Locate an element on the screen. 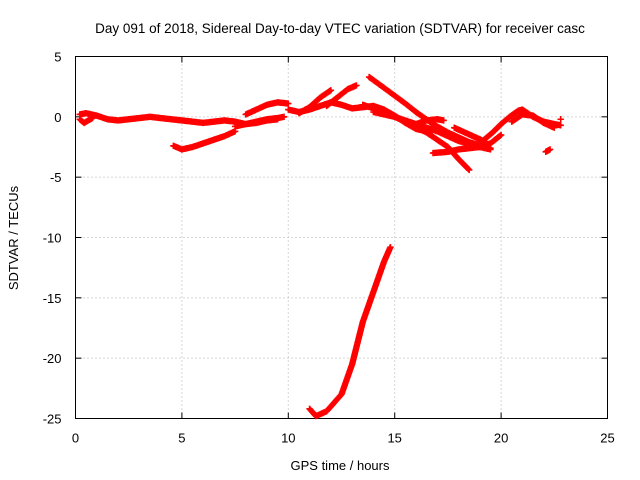  y-tick-label: -10 is located at coordinates (52, 238).